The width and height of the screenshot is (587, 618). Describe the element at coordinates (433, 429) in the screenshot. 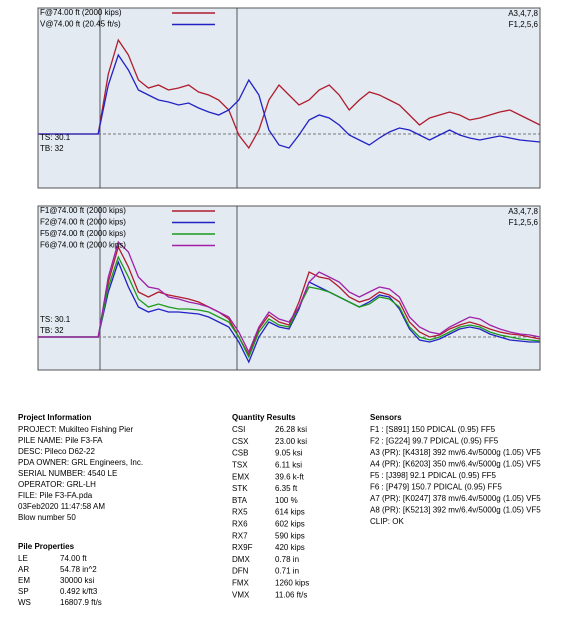

I see `sensor-row: F1 : [S891] 150 PDICAL (0.95) FF5` at that location.